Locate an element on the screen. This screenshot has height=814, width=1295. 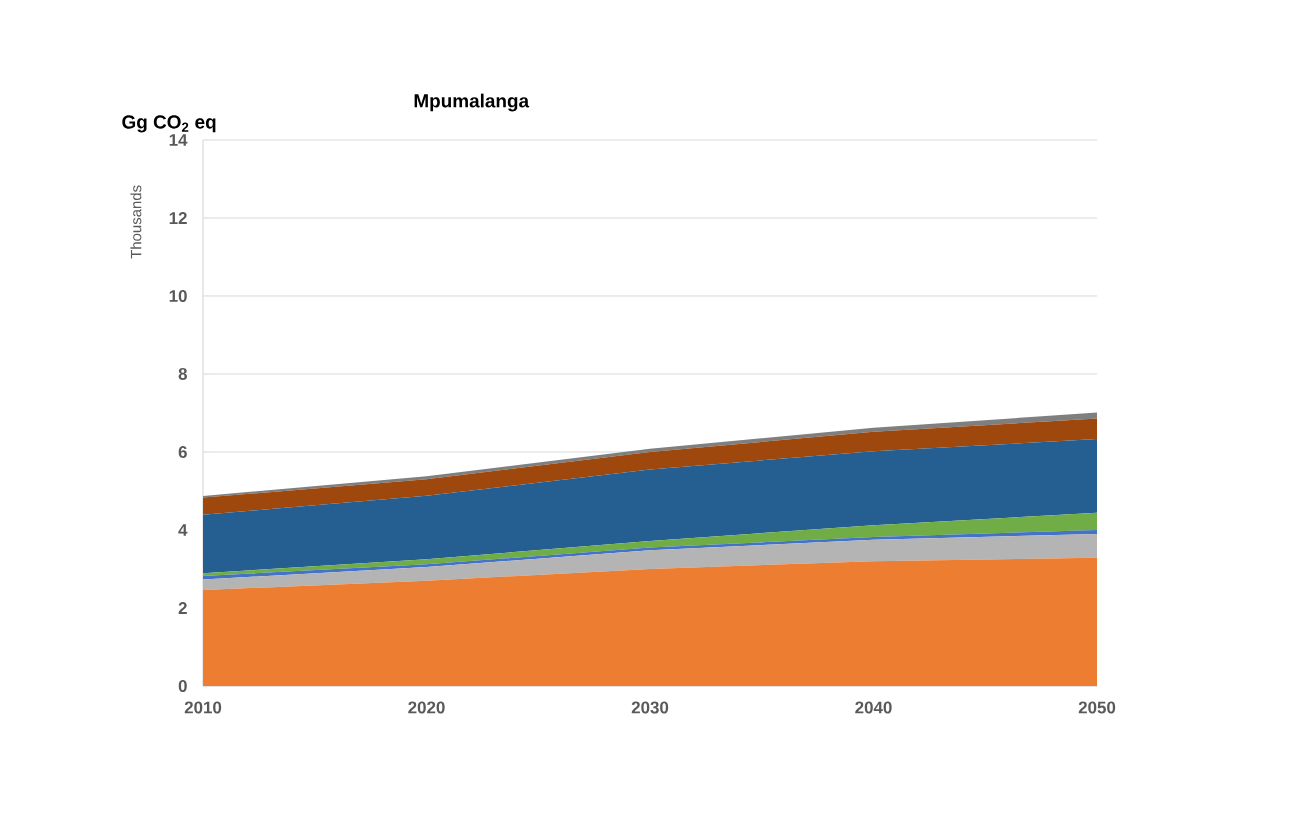
x-tick-label: 2040 is located at coordinates (873, 707).